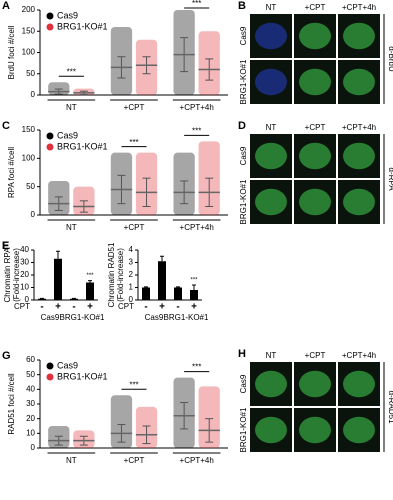 This screenshot has width=393, height=500. Describe the element at coordinates (29, 52) in the screenshot. I see `y-tick-label: 100` at that location.